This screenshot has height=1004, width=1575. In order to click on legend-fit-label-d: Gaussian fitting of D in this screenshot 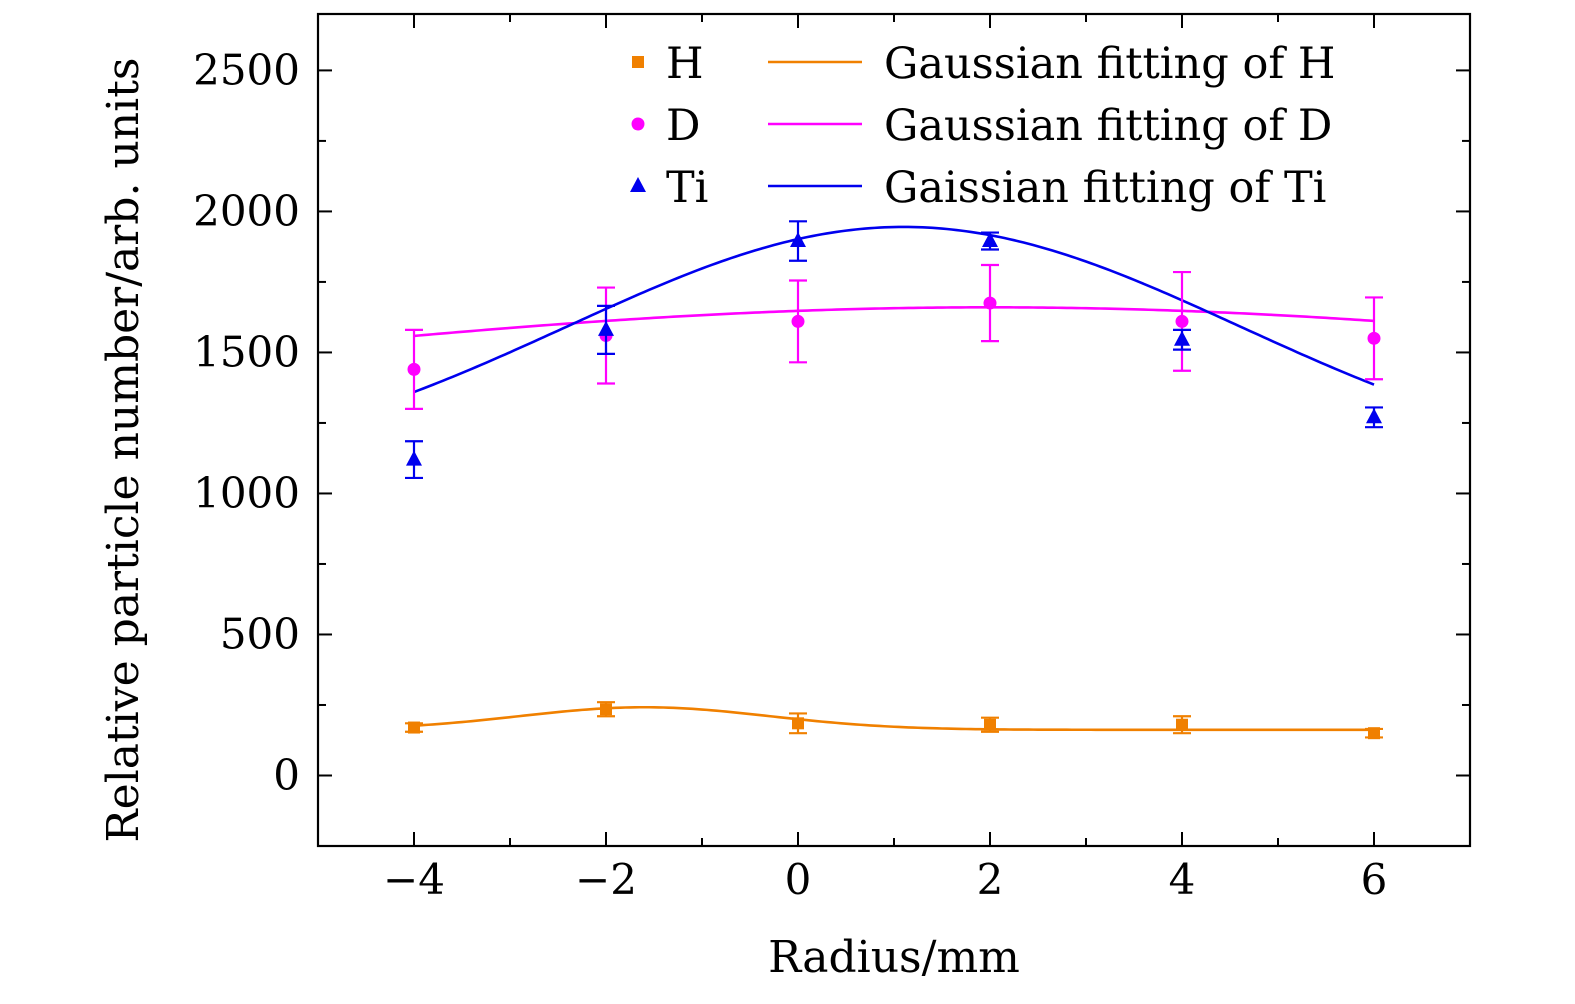, I will do `click(1108, 126)`.